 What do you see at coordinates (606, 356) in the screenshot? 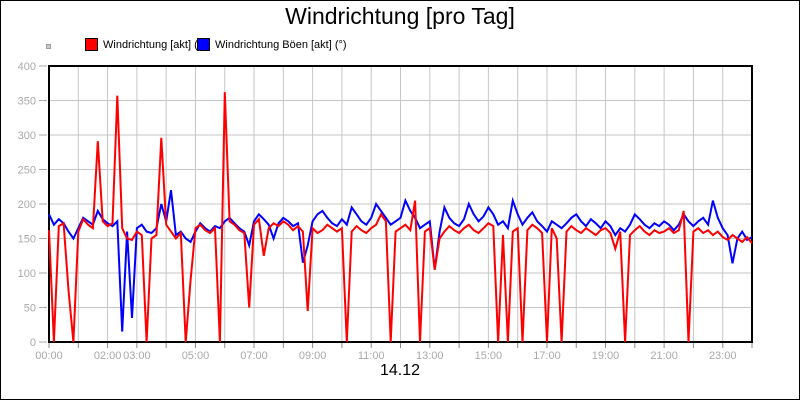
I see `x-tick-label: 19:00` at bounding box center [606, 356].